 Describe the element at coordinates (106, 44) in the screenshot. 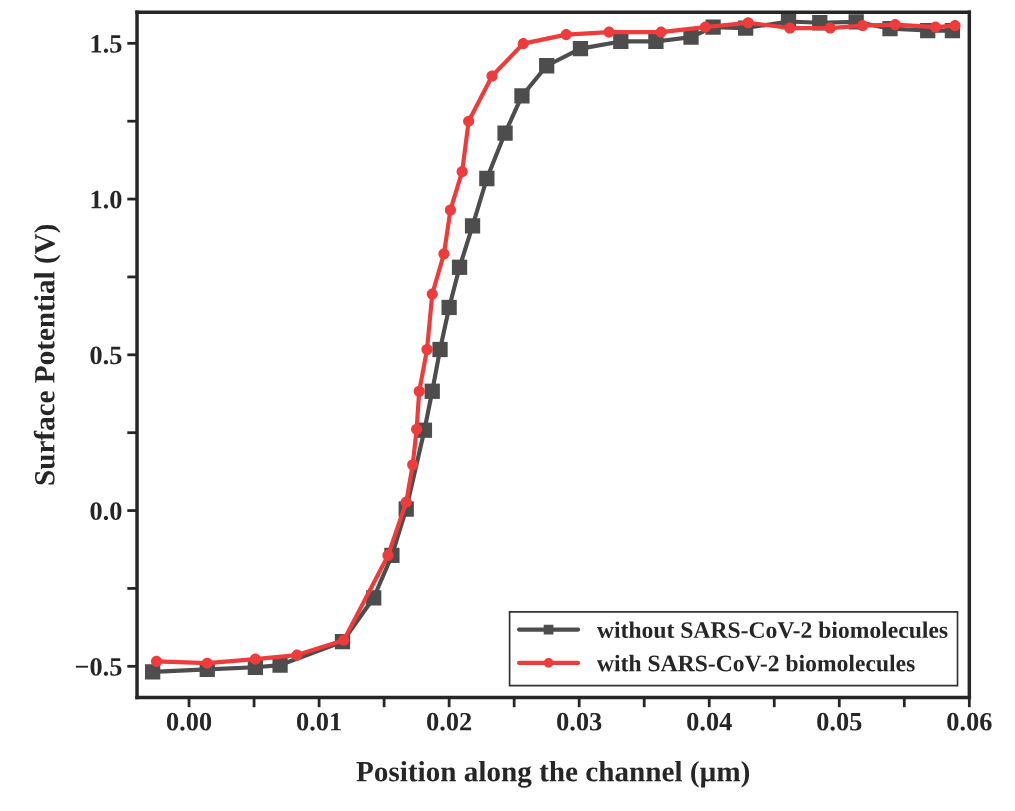

I see `y-tick-label: 1.5` at that location.